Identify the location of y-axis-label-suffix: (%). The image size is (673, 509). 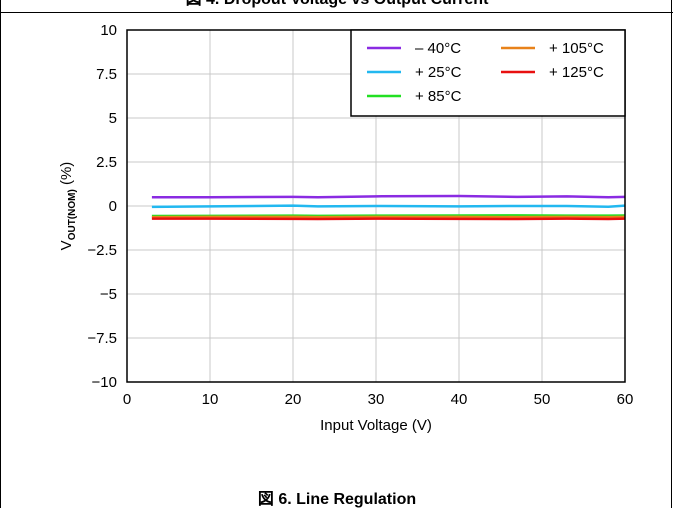
(66, 176).